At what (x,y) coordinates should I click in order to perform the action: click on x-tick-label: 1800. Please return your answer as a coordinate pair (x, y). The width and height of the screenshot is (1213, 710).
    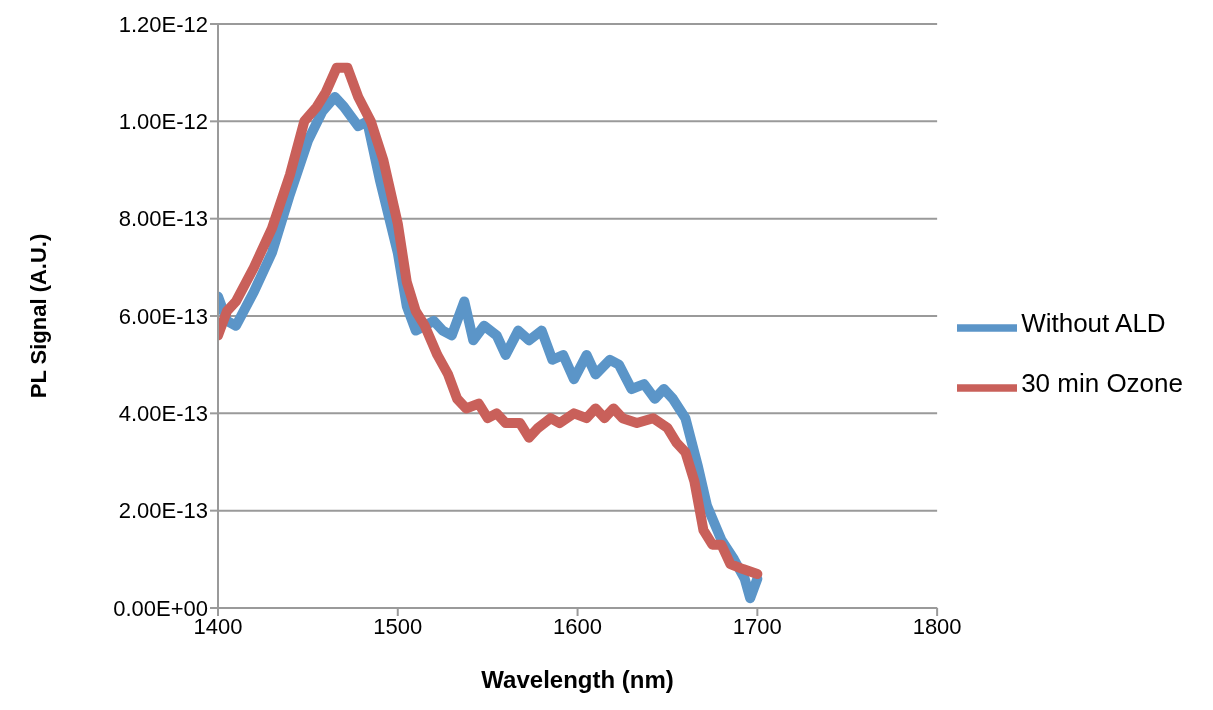
    Looking at the image, I should click on (937, 626).